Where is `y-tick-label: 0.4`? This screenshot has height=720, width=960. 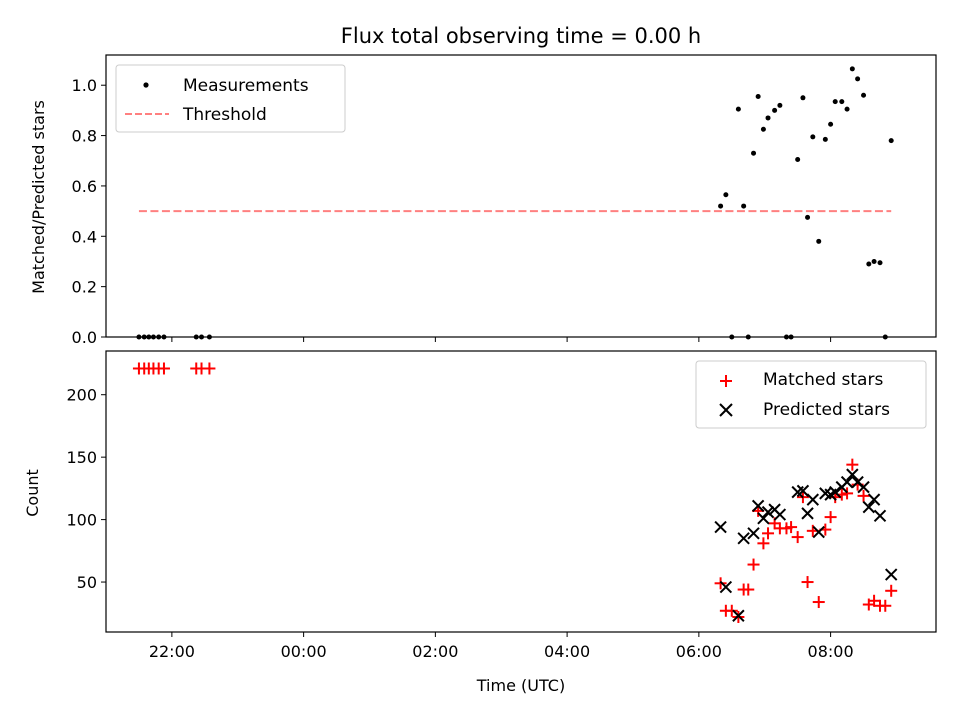 y-tick-label: 0.4 is located at coordinates (84, 236).